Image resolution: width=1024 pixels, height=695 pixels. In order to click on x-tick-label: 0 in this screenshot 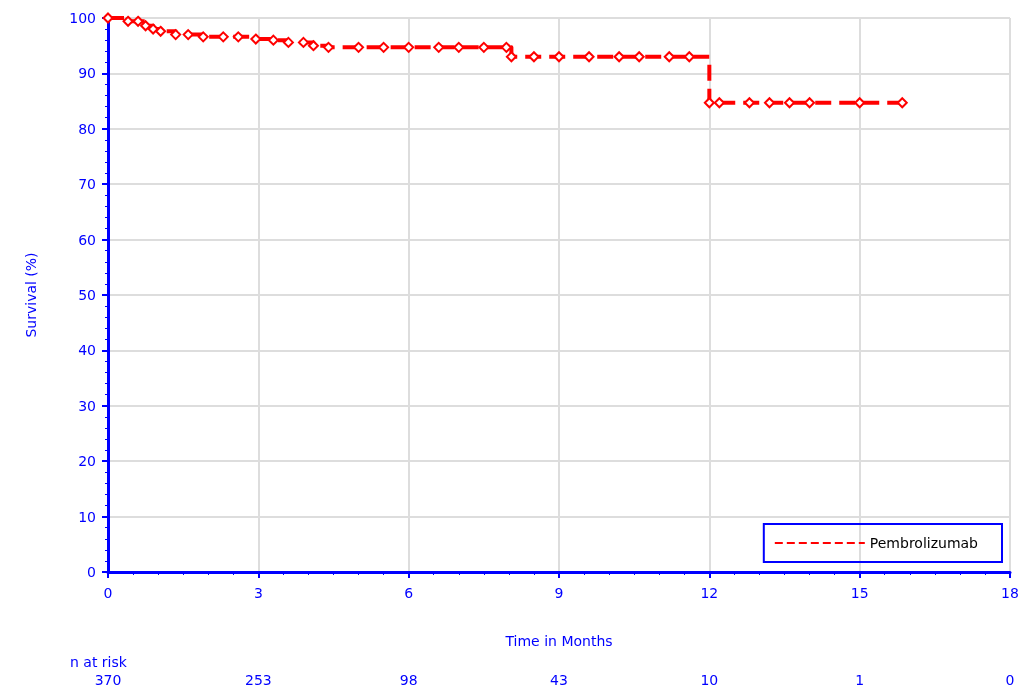, I will do `click(108, 593)`.